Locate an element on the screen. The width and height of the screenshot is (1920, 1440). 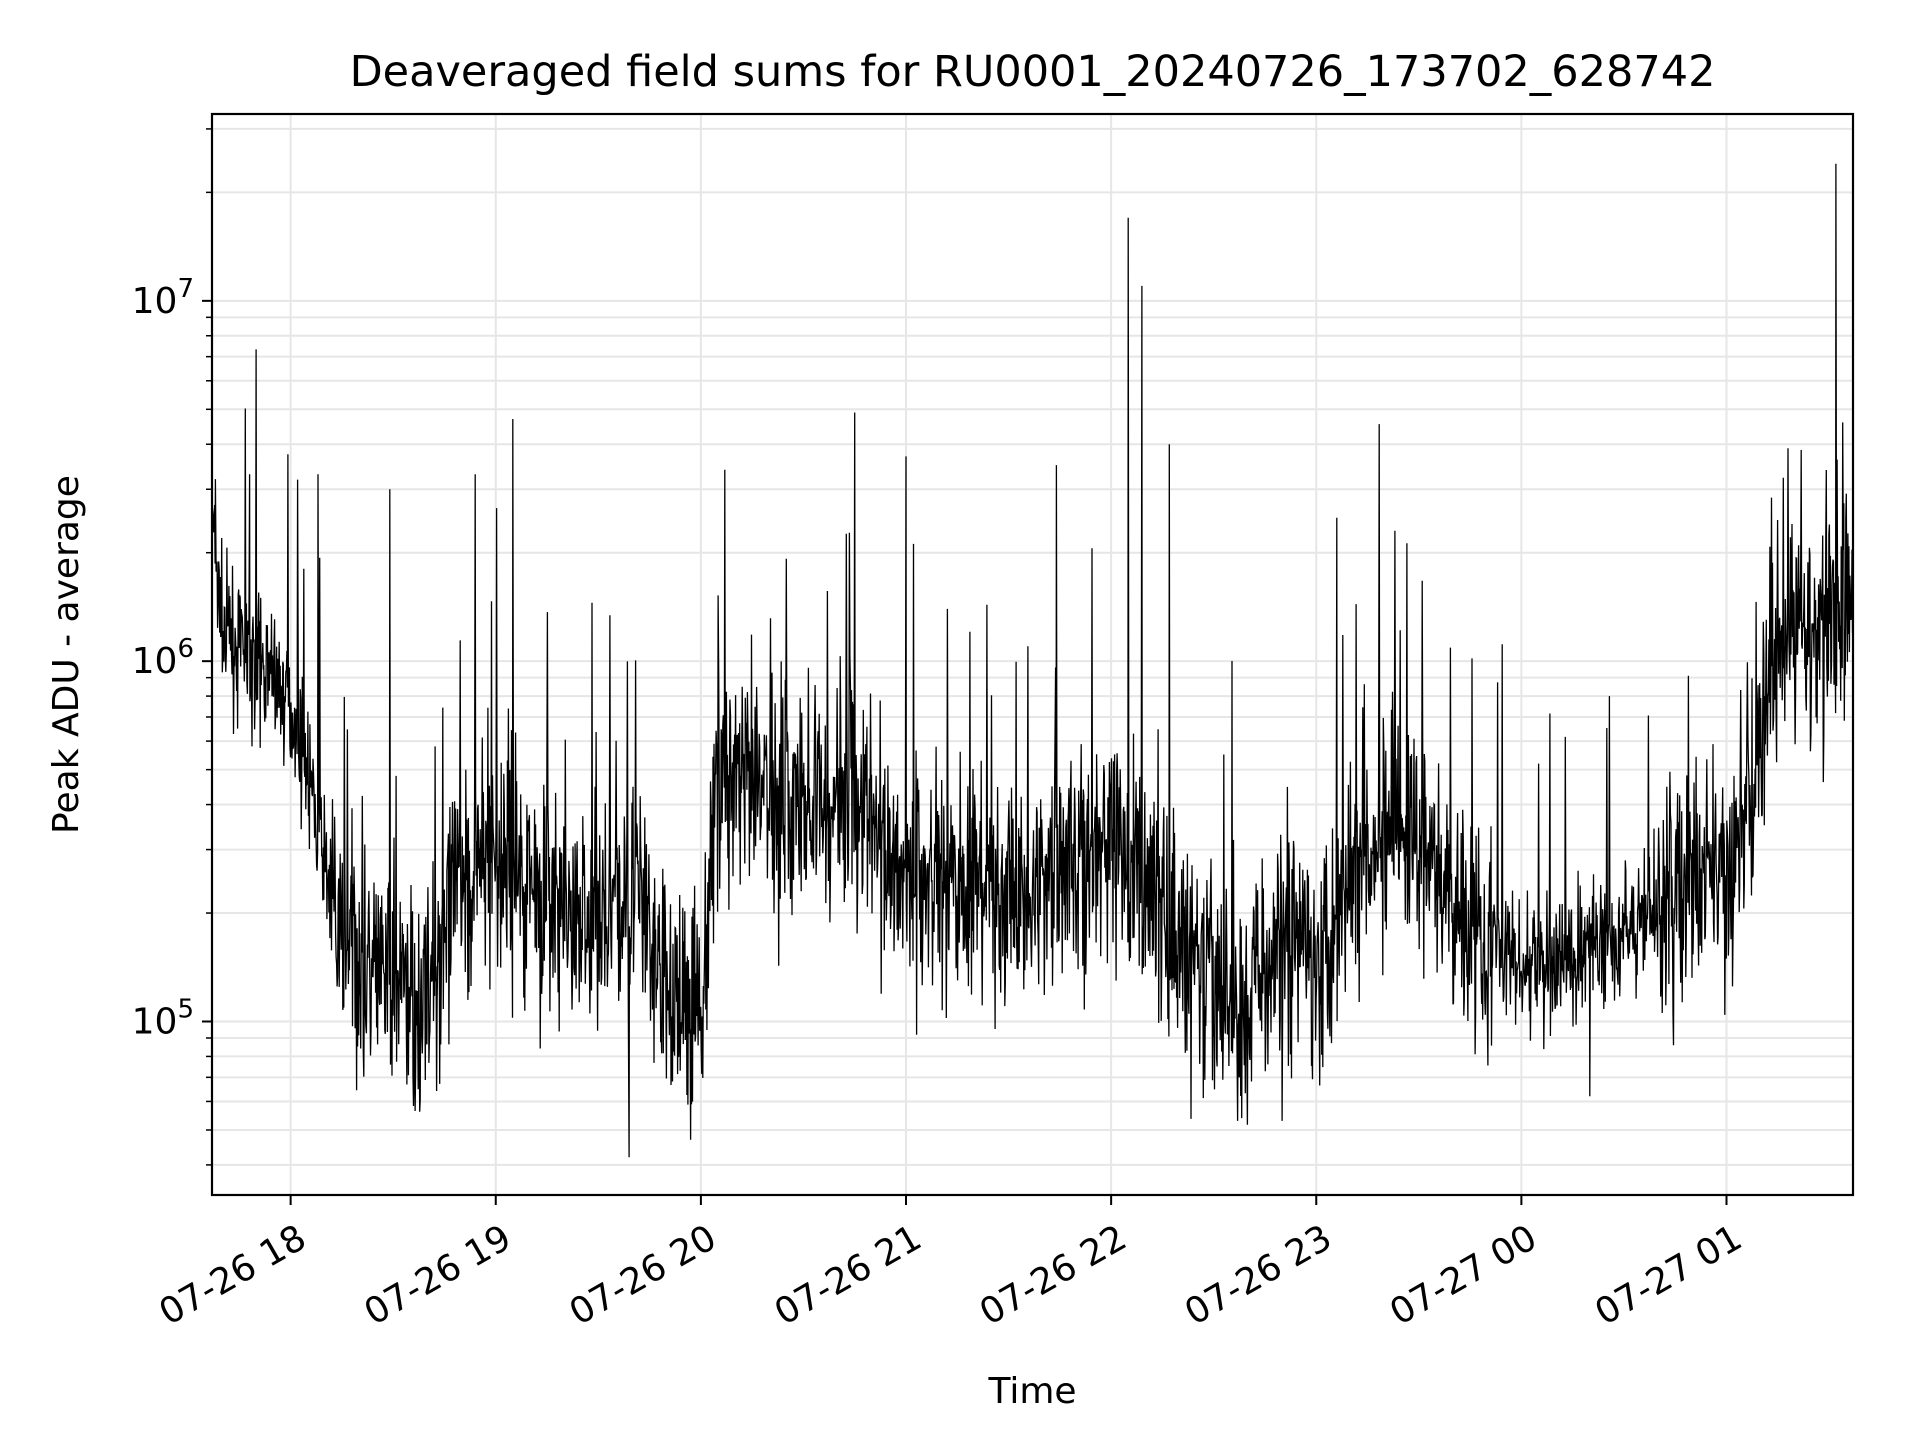
x-tick-label: 07-26 19 is located at coordinates (438, 1275).